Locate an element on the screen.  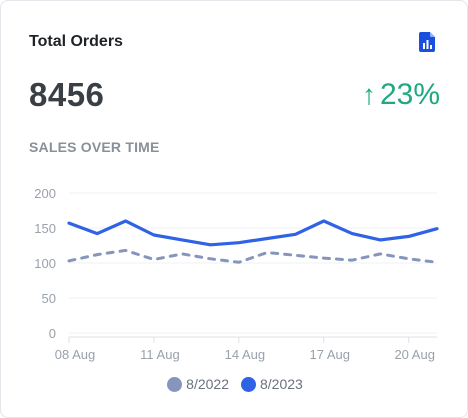
legend-item-2022: 8/2022 is located at coordinates (198, 384).